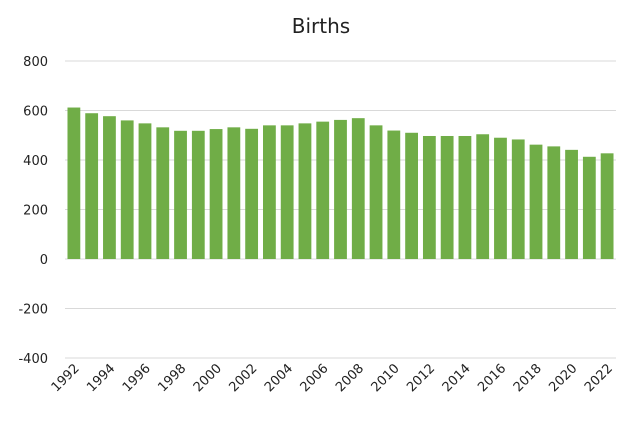  What do you see at coordinates (287, 192) in the screenshot?
I see `bar-2004` at bounding box center [287, 192].